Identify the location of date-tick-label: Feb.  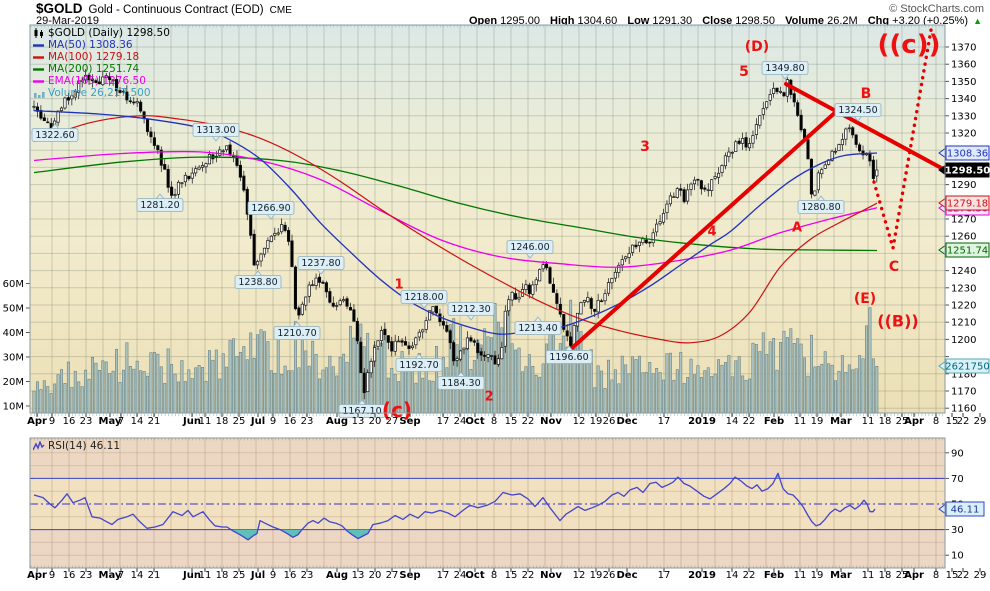
(774, 575).